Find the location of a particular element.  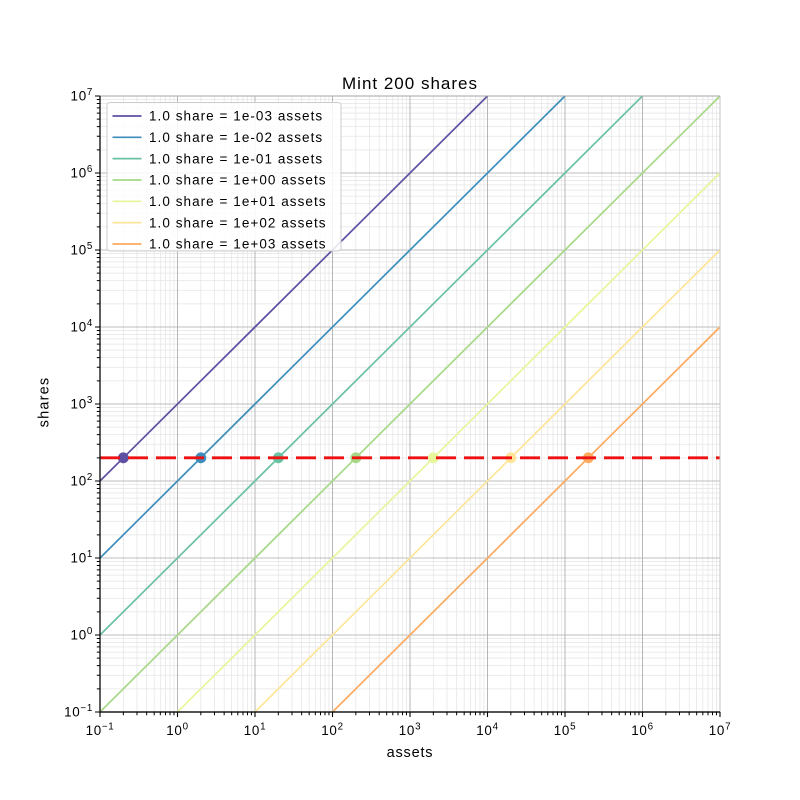

svg-text: 1.0 share = 1e+03 assets is located at coordinates (238, 244).